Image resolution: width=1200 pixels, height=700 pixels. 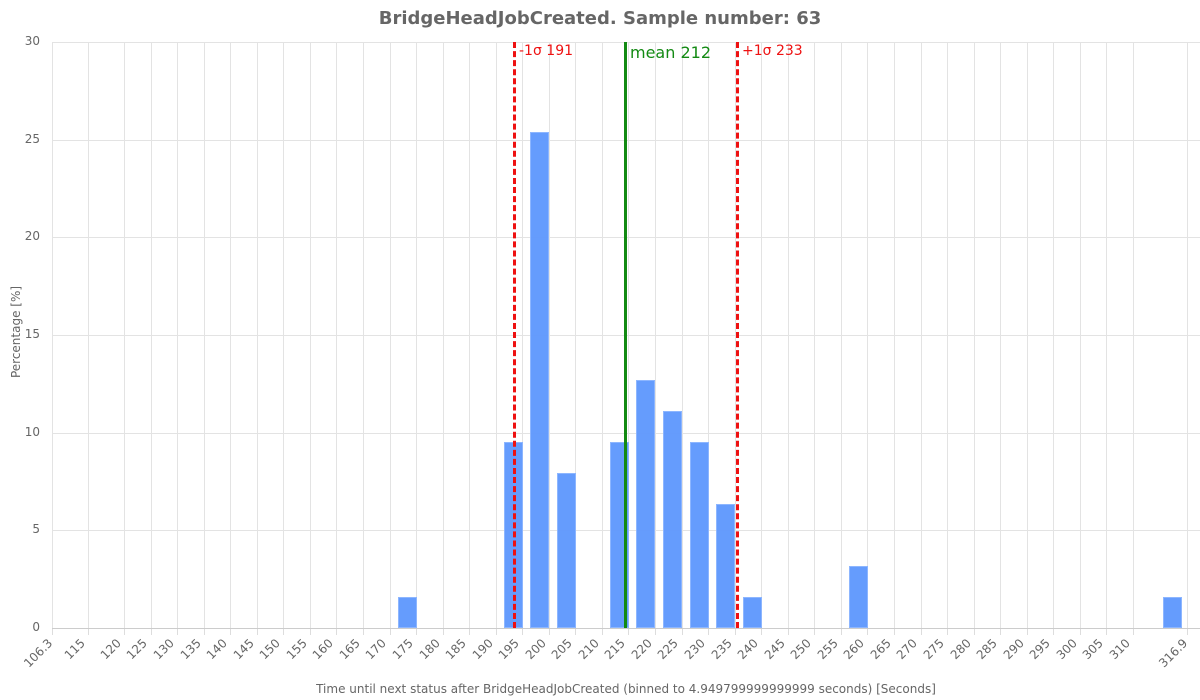 What do you see at coordinates (1119, 649) in the screenshot?
I see `x-tick-label: 310` at bounding box center [1119, 649].